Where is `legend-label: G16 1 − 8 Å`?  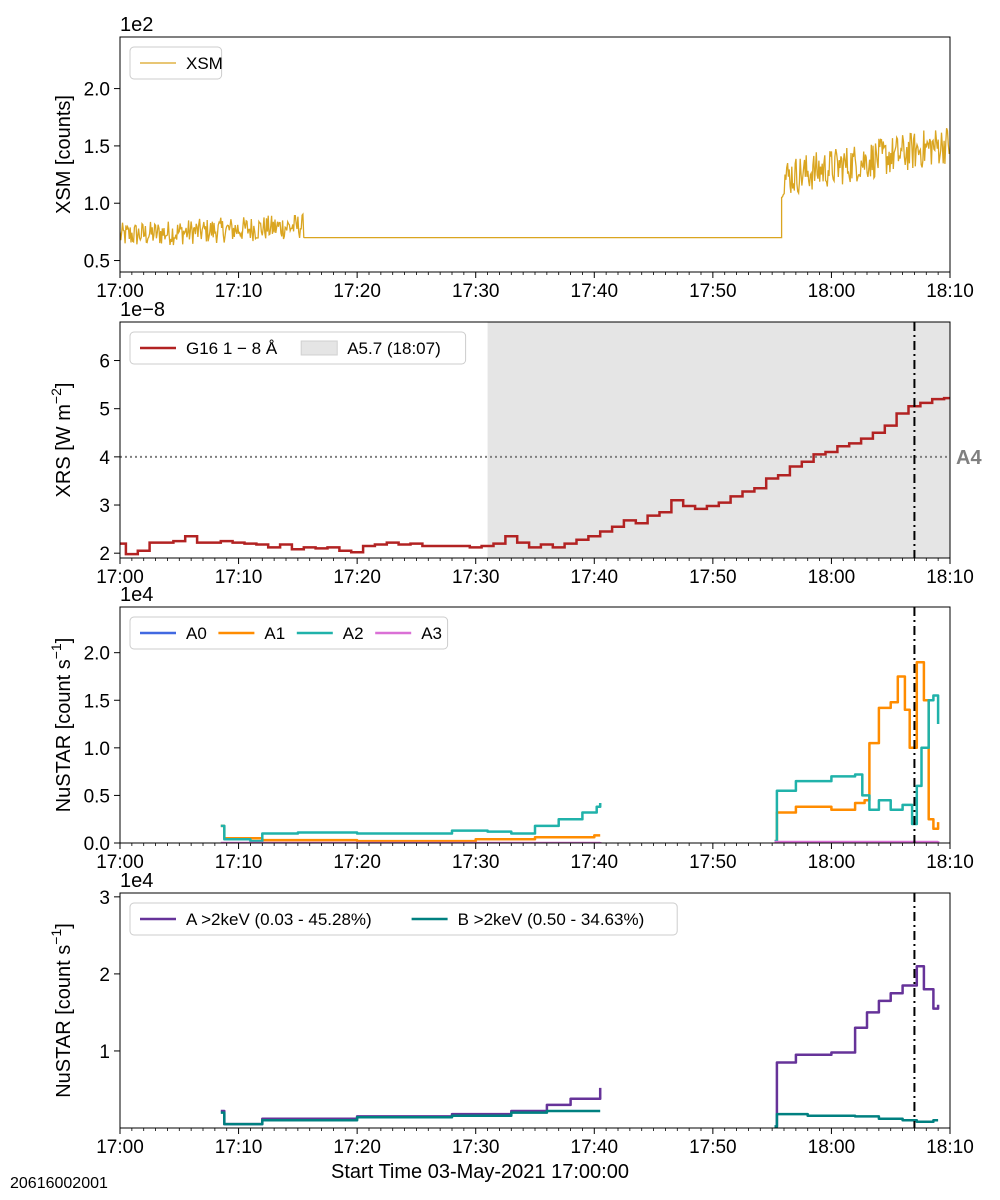
legend-label: G16 1 − 8 Å is located at coordinates (232, 348).